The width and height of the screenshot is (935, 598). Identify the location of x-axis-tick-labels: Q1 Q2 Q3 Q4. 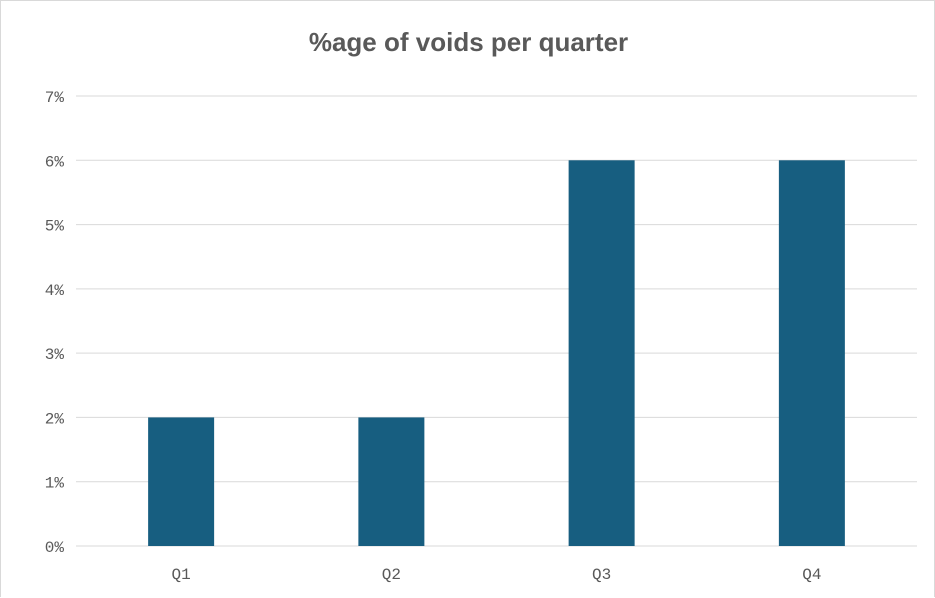
(497, 575).